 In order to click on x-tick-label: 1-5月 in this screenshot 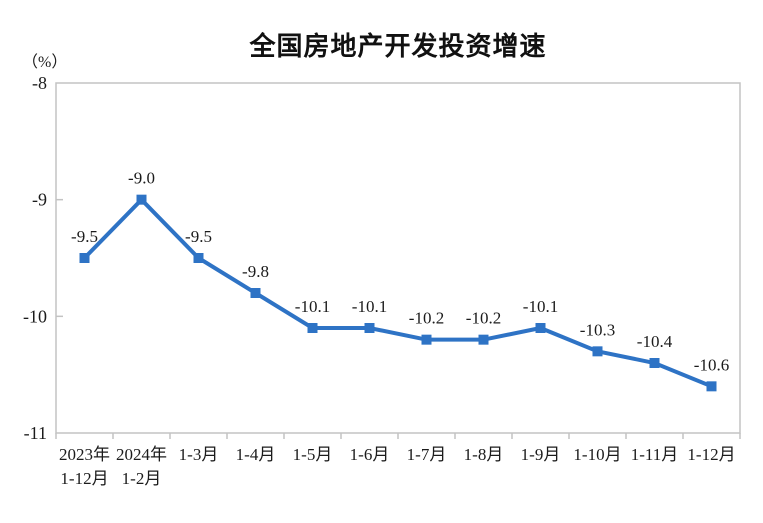, I will do `click(313, 454)`.